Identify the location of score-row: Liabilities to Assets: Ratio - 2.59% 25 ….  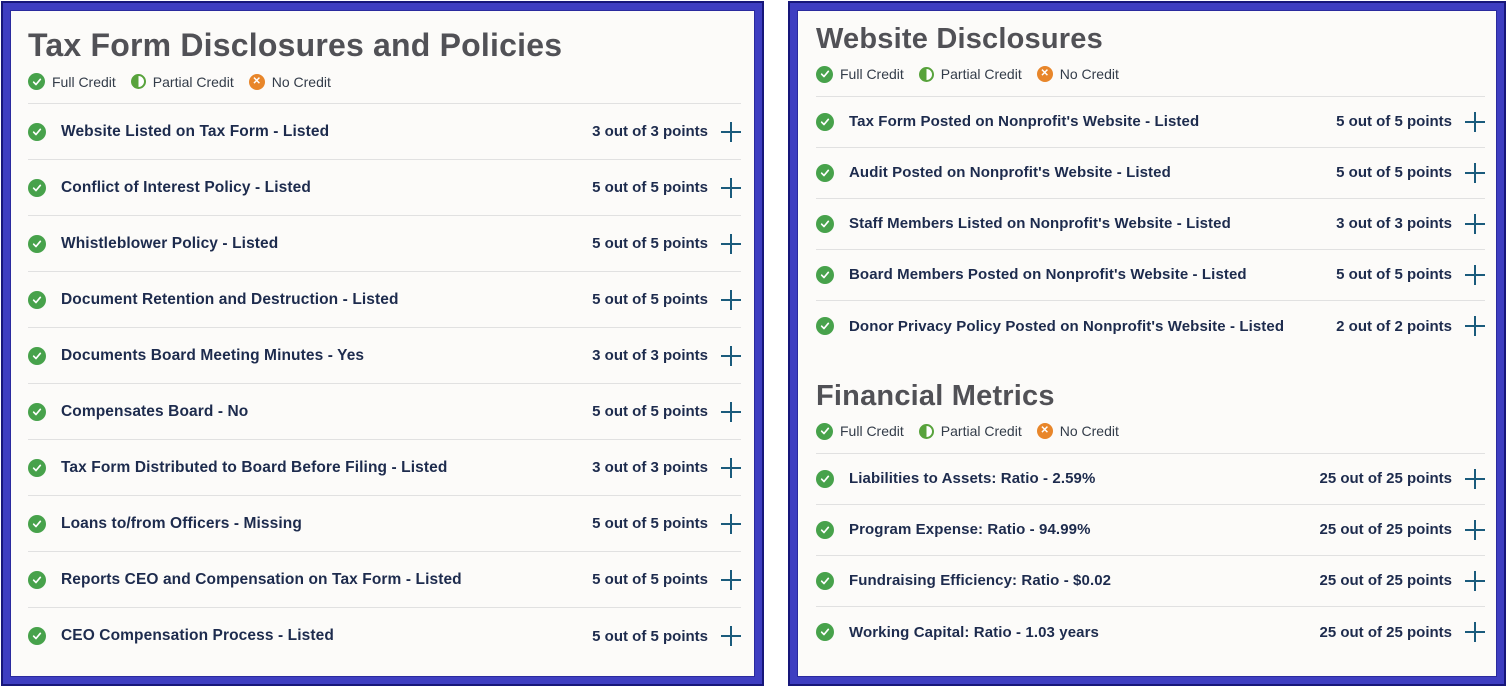
(1150, 479).